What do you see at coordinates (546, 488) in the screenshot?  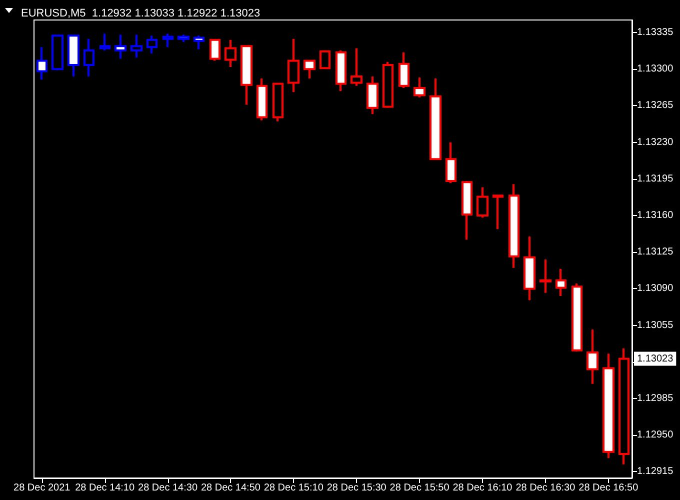 I see `x-tick-label: 28 Dec 16:30` at bounding box center [546, 488].